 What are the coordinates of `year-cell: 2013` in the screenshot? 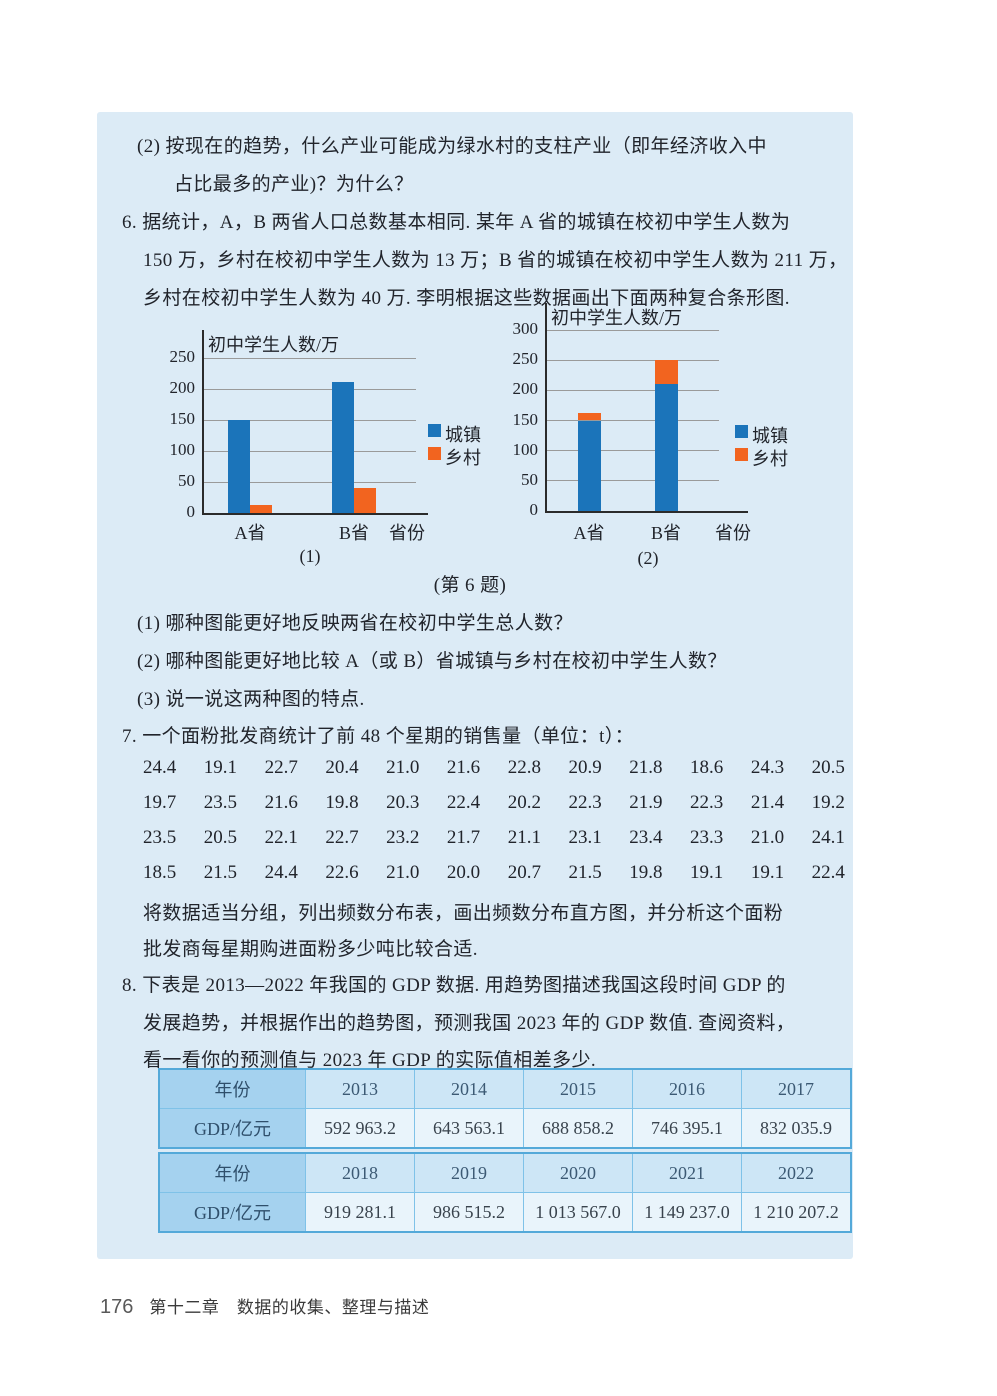 It's located at (360, 1088).